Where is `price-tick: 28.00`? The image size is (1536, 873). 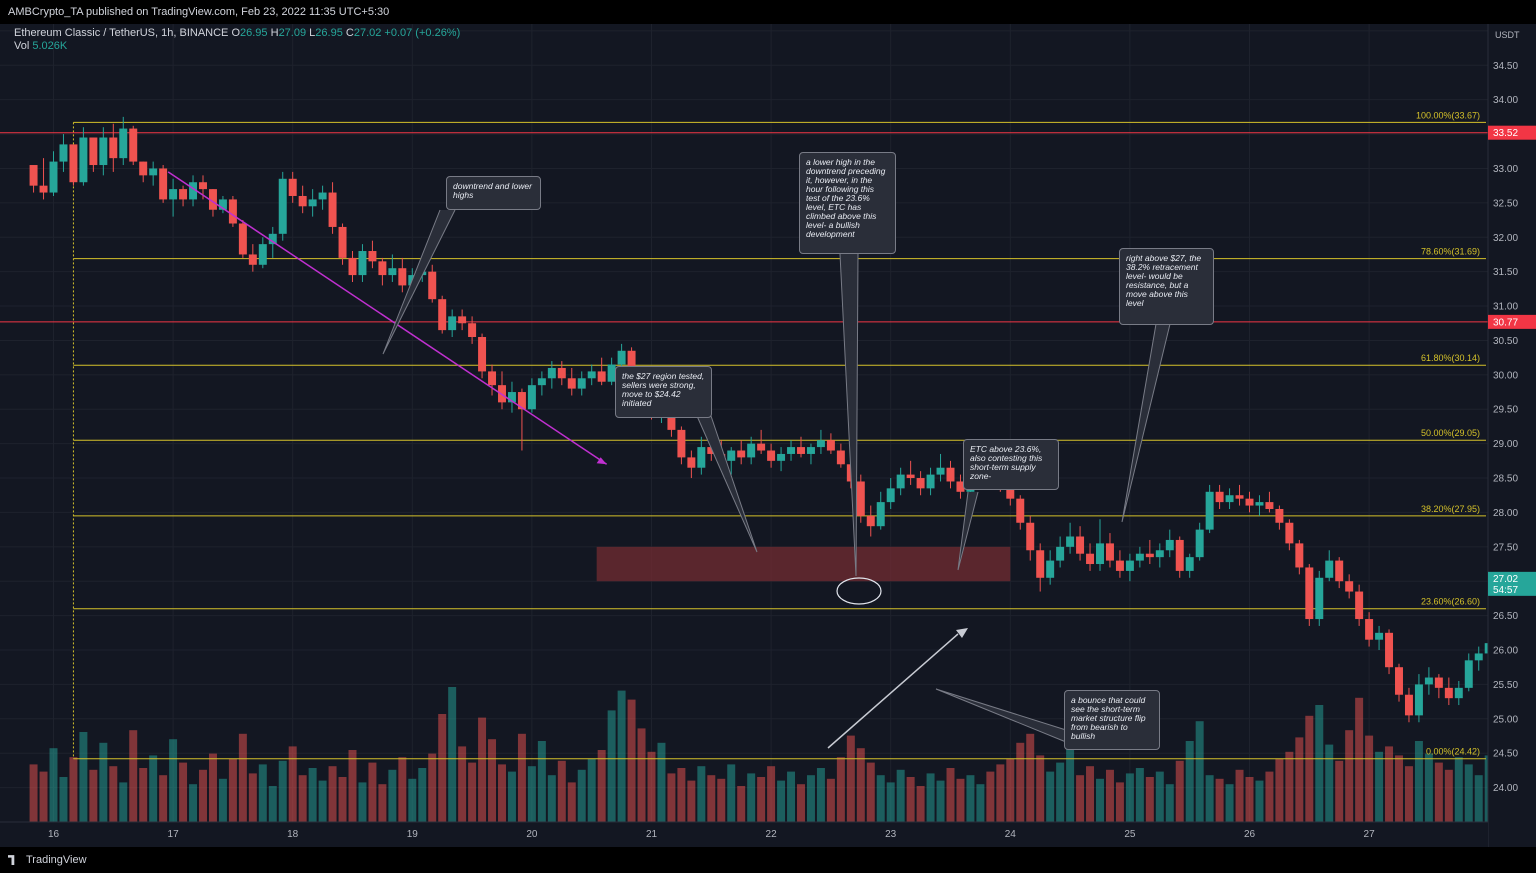
price-tick: 28.00 is located at coordinates (1505, 513).